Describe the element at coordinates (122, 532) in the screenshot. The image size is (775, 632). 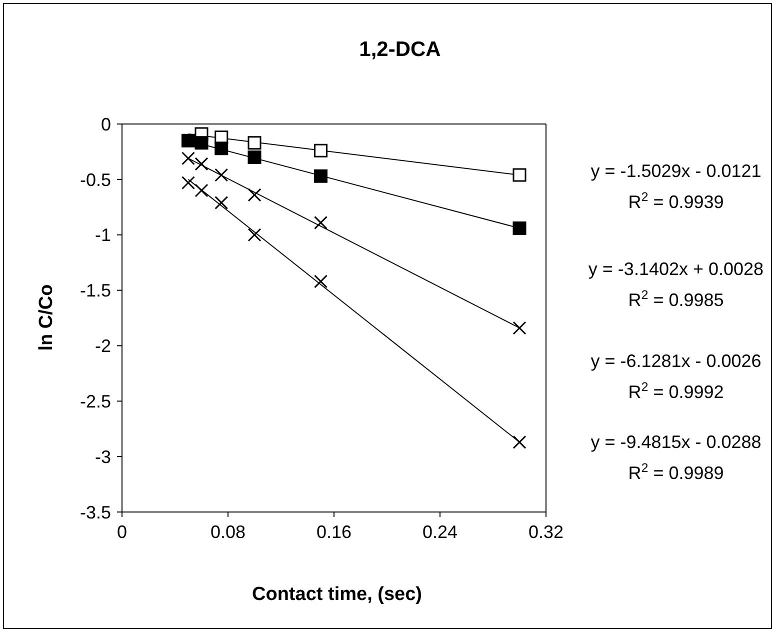
I see `x-tick-label: 0` at that location.